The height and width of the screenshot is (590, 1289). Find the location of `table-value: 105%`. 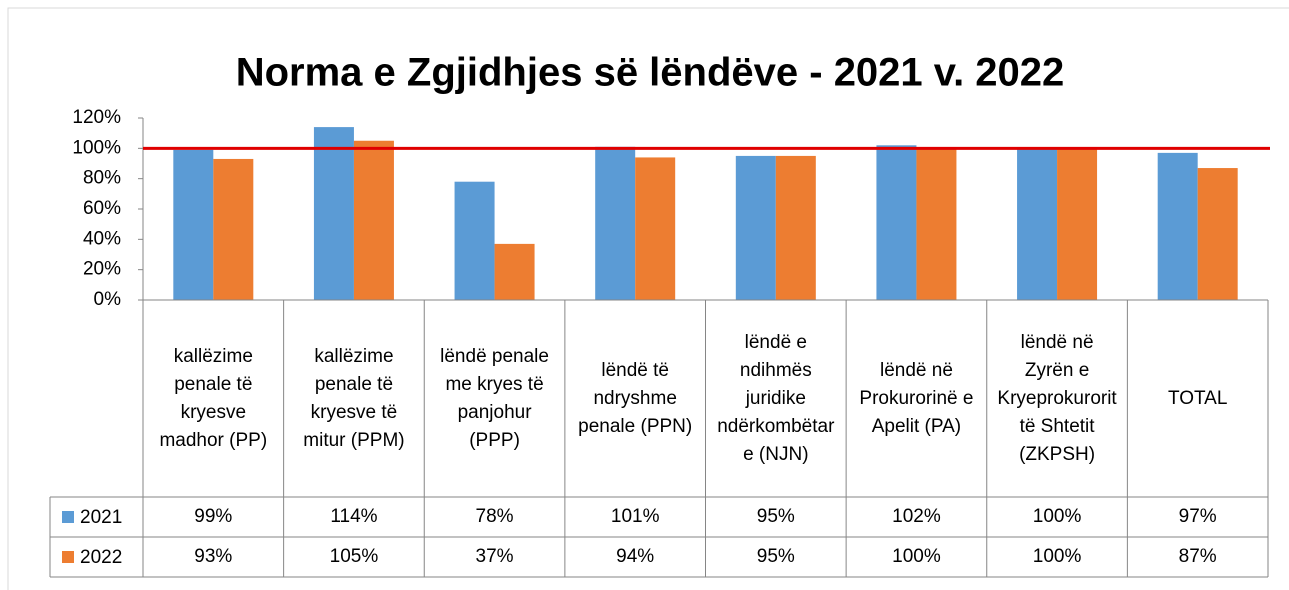

table-value: 105% is located at coordinates (354, 556).